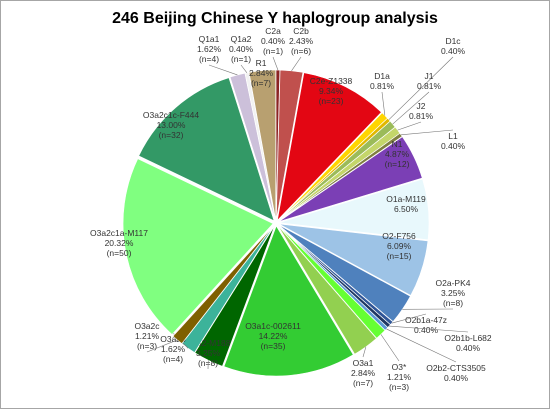  I want to click on count-label: (n=15), so click(399, 256).